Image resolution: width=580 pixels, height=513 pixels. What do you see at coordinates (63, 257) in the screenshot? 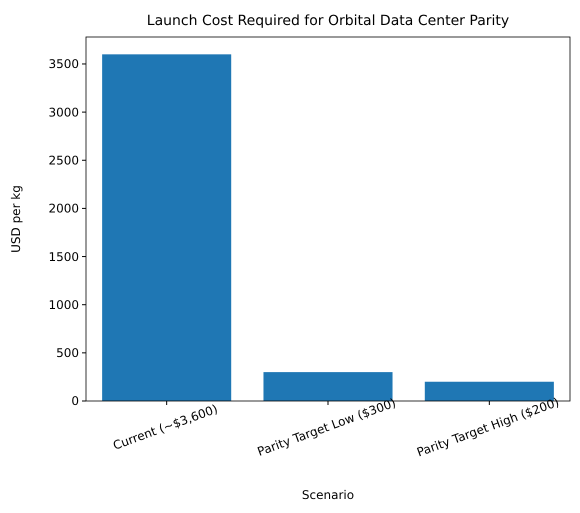
I see `y-tick-label: 1500` at bounding box center [63, 257].